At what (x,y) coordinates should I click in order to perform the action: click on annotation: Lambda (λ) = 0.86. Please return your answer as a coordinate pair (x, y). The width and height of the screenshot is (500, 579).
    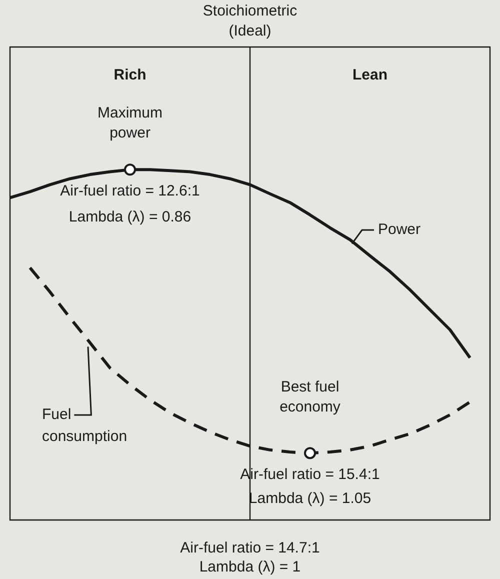
    Looking at the image, I should click on (130, 217).